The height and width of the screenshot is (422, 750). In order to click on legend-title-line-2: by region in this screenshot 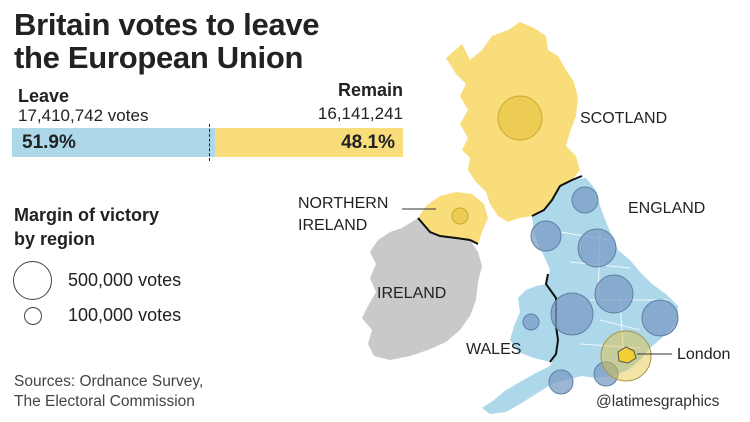, I will do `click(55, 239)`.